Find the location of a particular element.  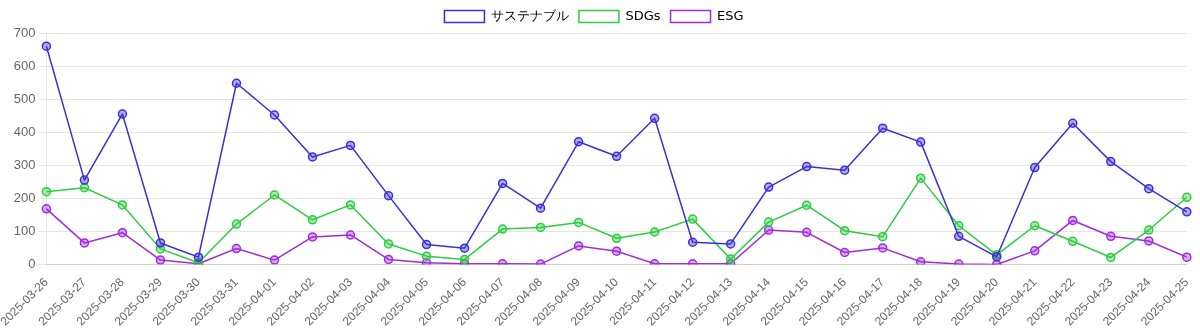

y-tick-label: 700 is located at coordinates (24, 32).